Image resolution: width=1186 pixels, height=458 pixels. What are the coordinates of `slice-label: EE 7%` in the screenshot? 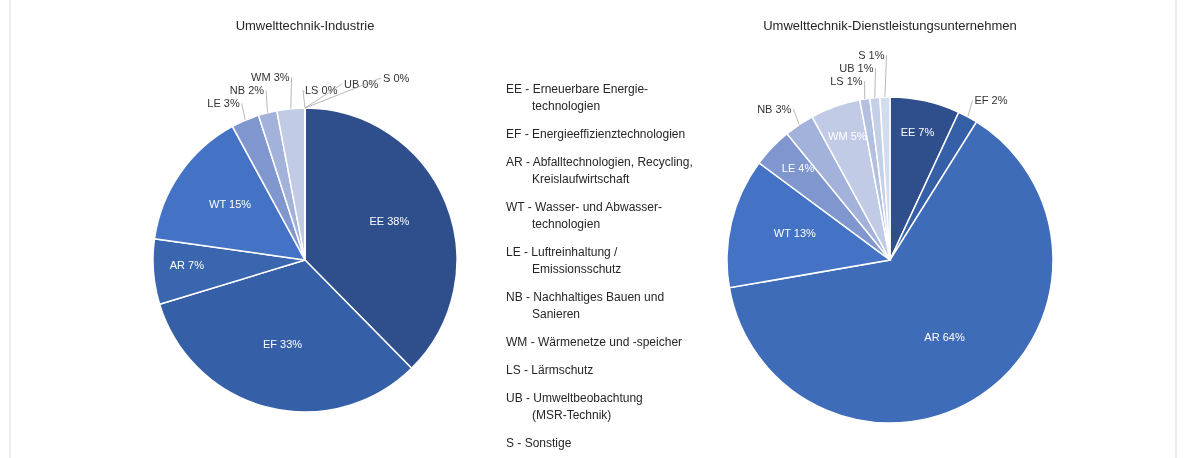 It's located at (917, 131).